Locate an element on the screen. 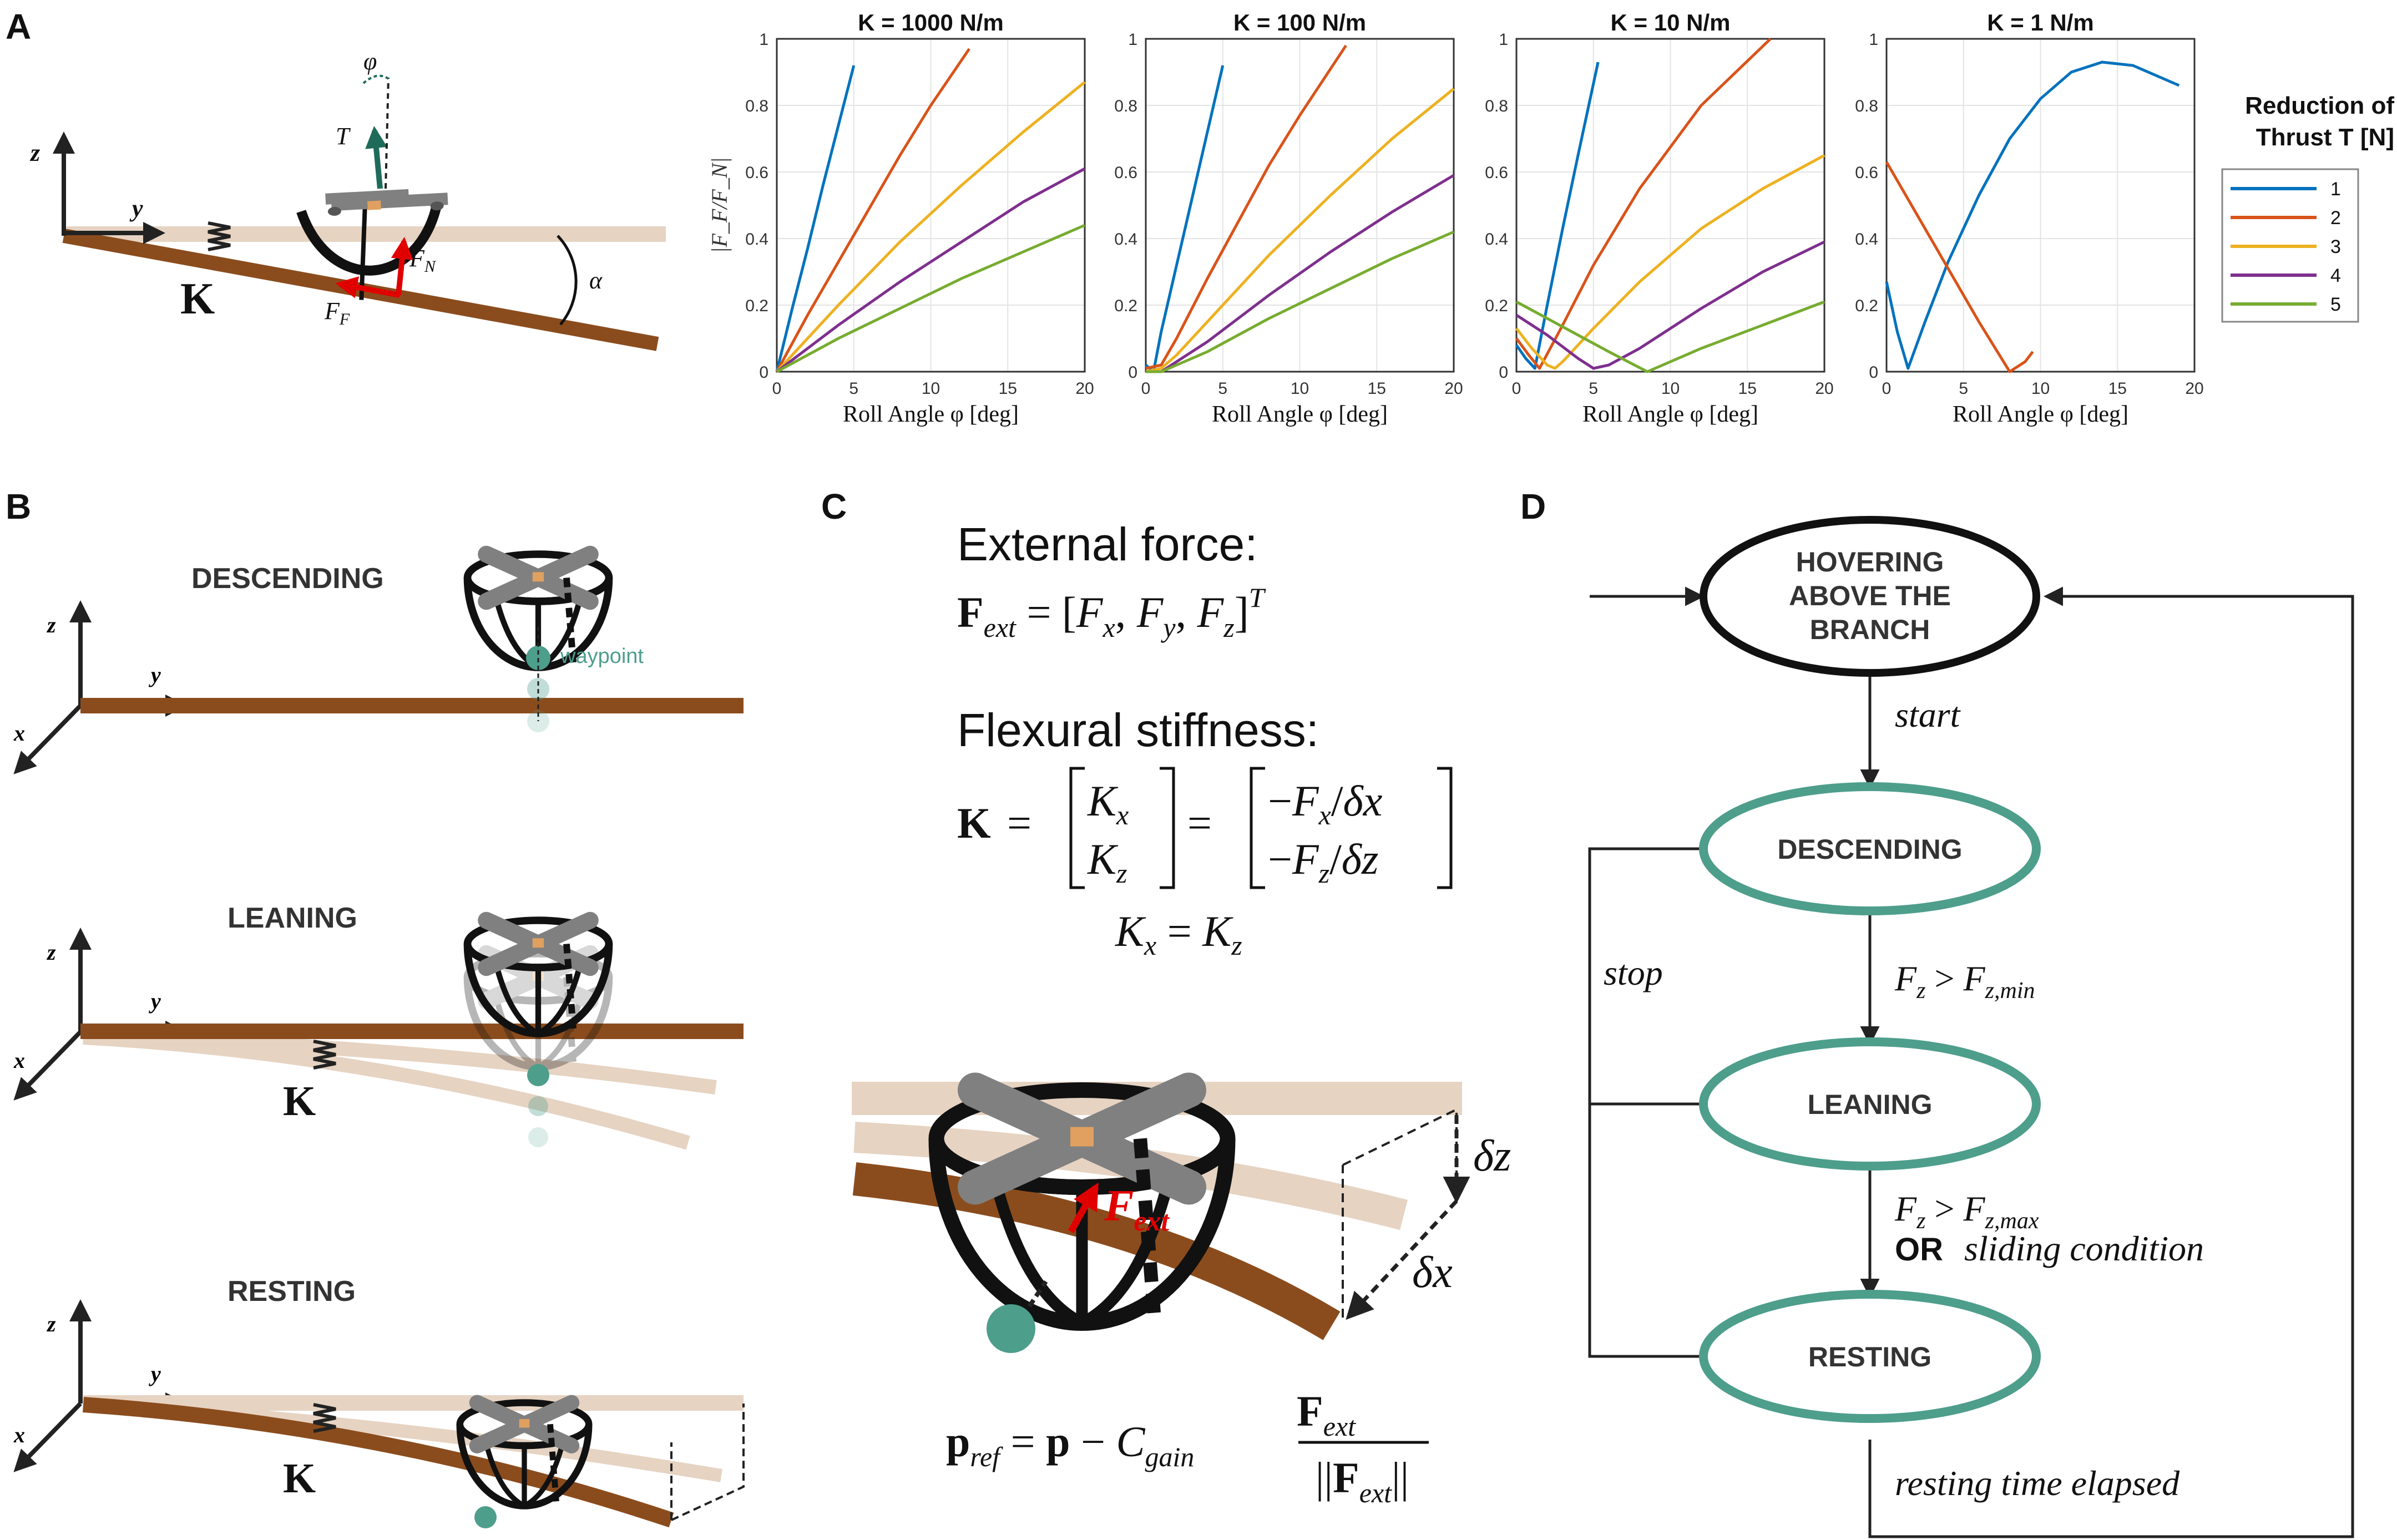 The image size is (2397, 1540). phi-arc is located at coordinates (376, 79).